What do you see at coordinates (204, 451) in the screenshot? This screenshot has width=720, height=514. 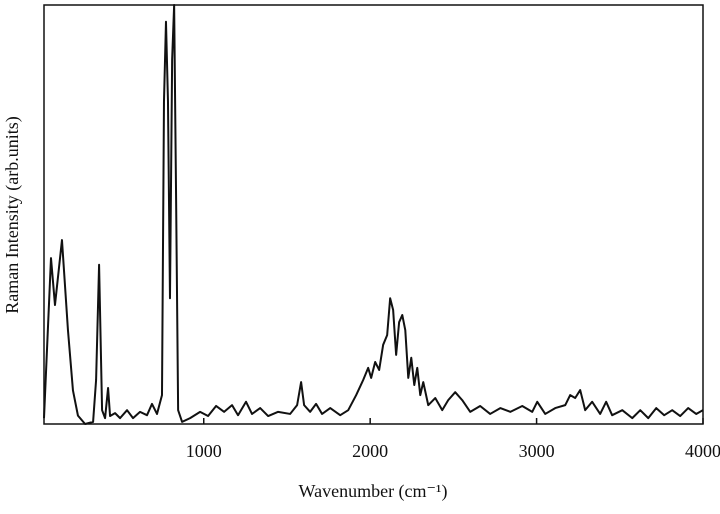 I see `x-tick-label: 1000` at bounding box center [204, 451].